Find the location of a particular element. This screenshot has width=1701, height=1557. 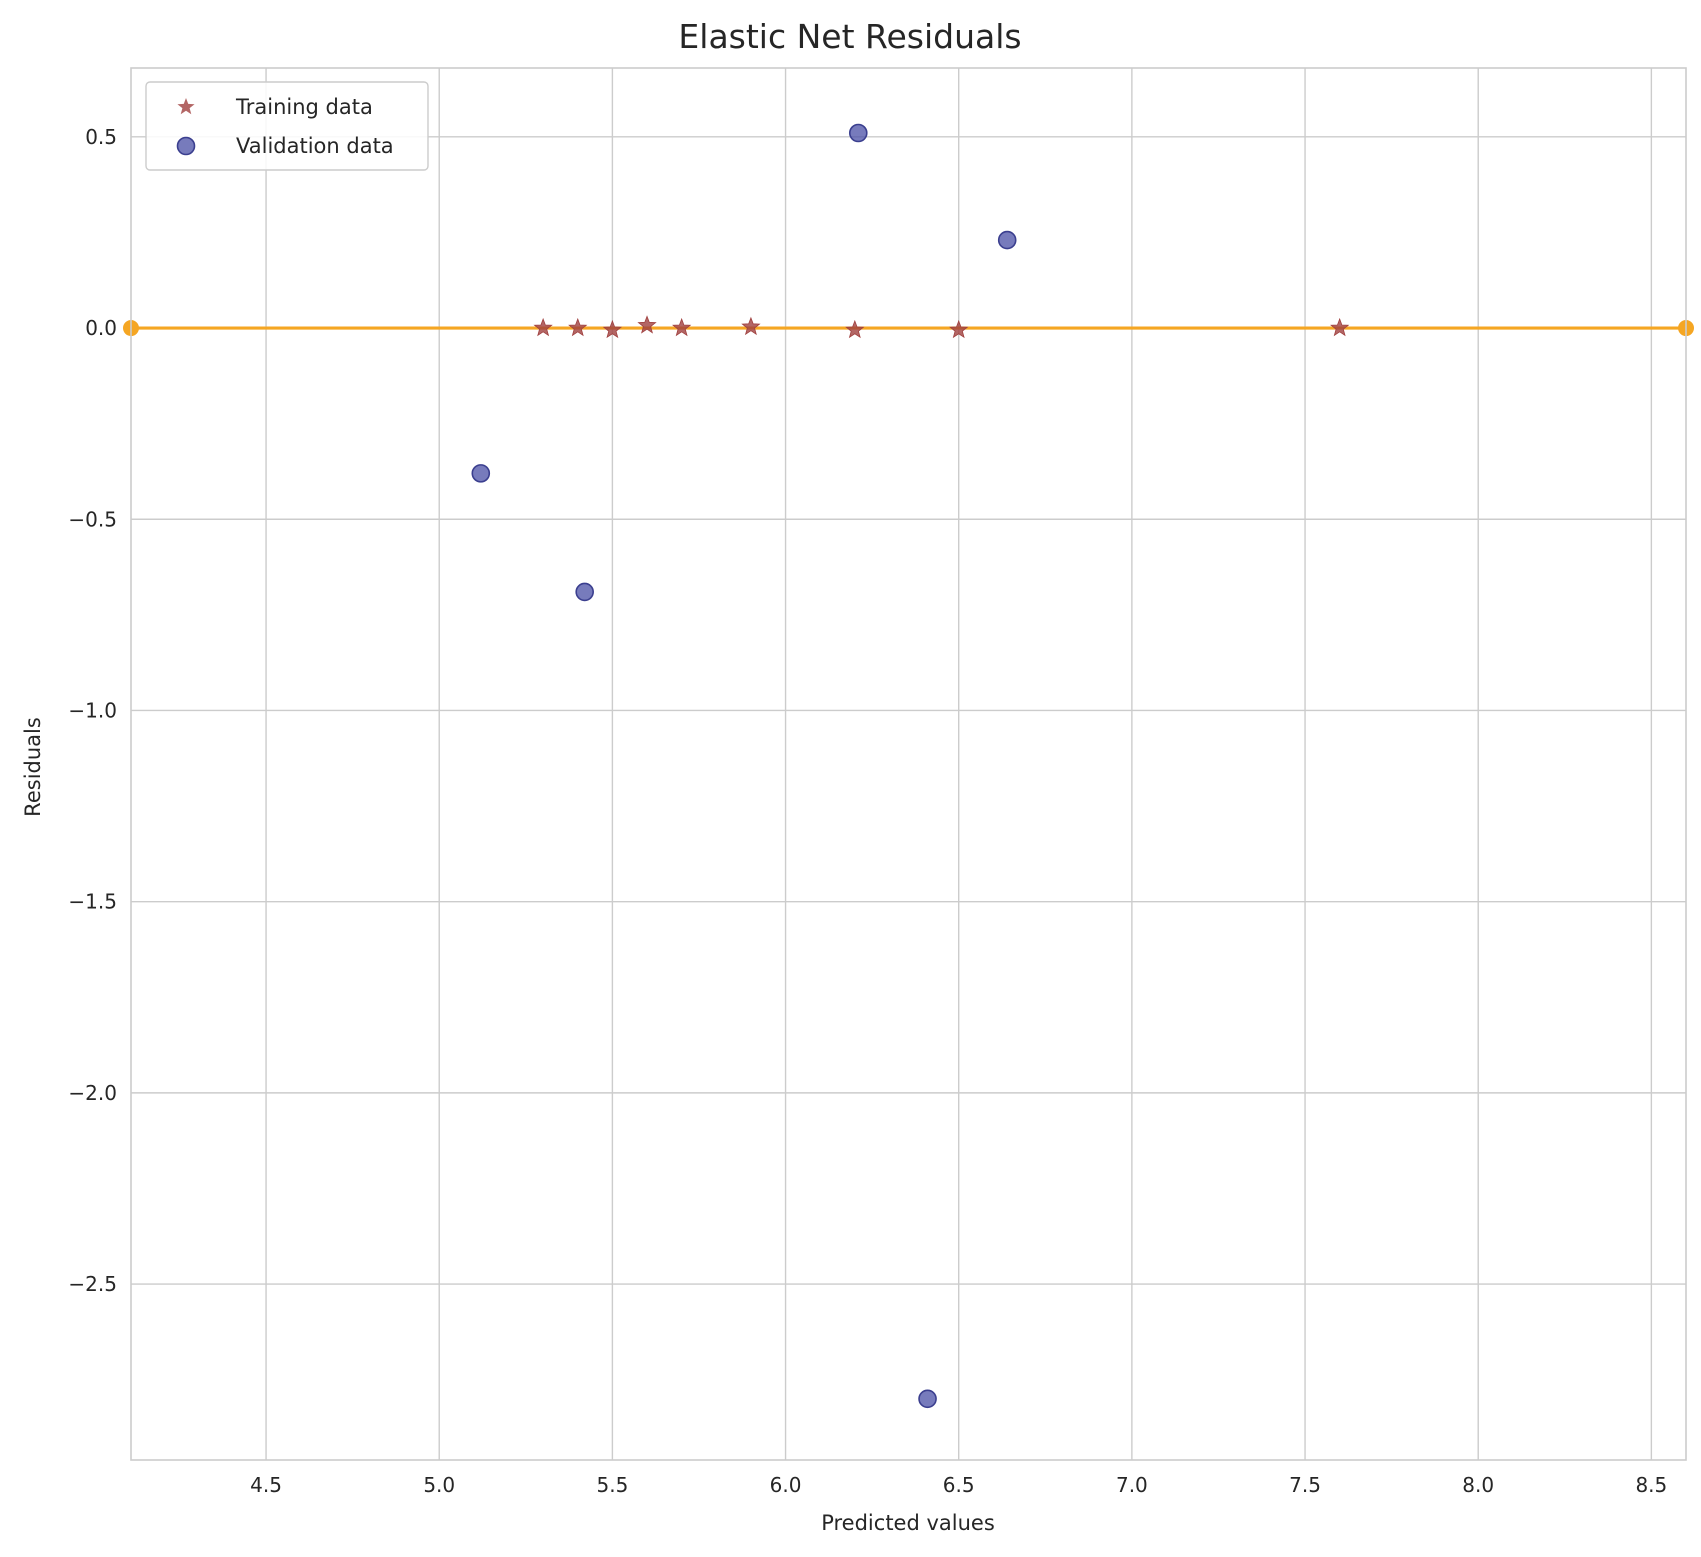

x-tick-label: 6.5 is located at coordinates (959, 1485).